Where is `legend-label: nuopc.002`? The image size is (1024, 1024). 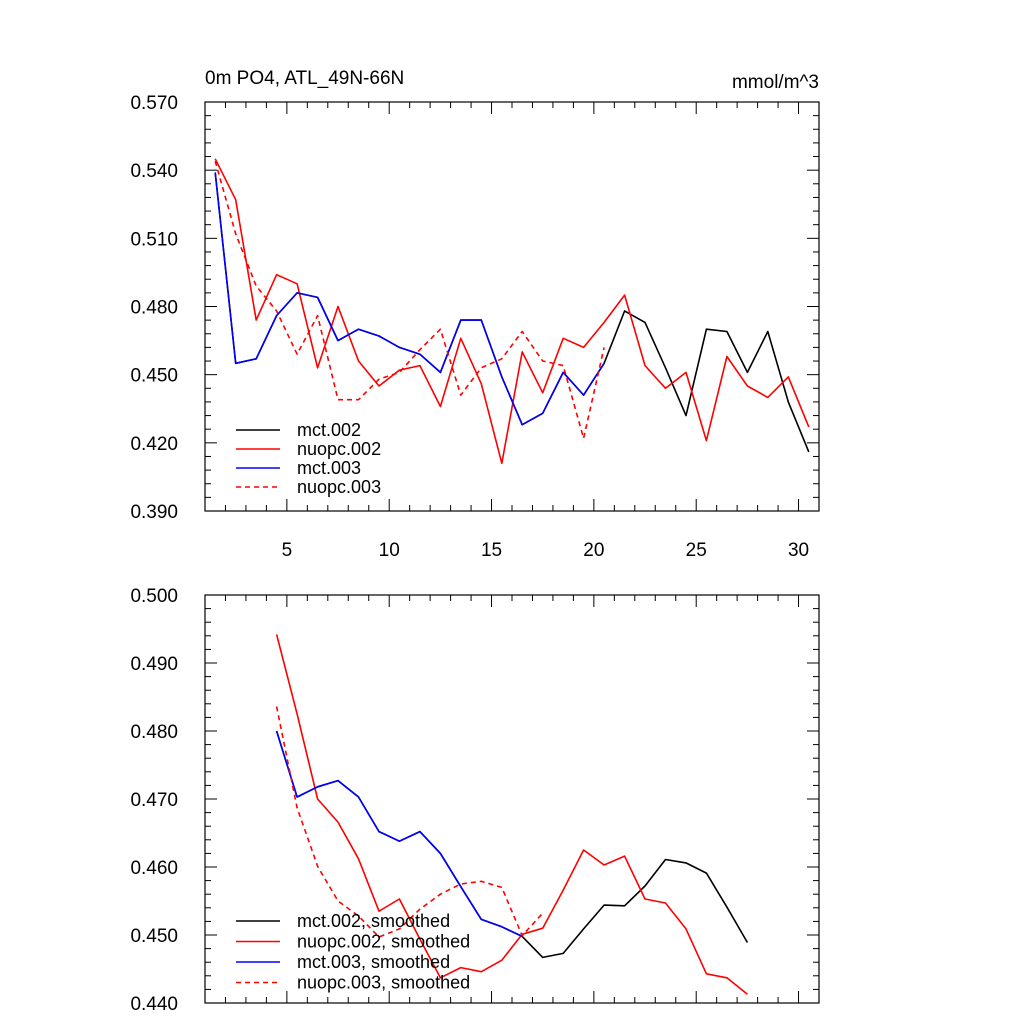 legend-label: nuopc.002 is located at coordinates (339, 449).